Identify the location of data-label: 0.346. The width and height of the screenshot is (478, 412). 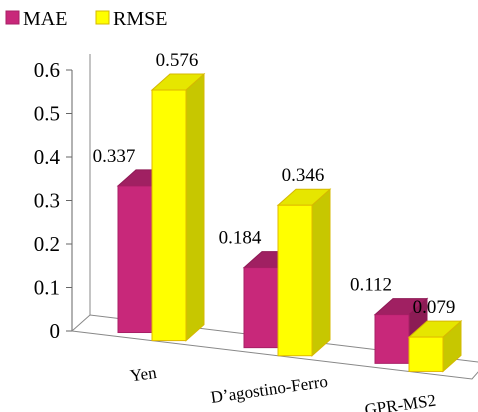
(303, 175).